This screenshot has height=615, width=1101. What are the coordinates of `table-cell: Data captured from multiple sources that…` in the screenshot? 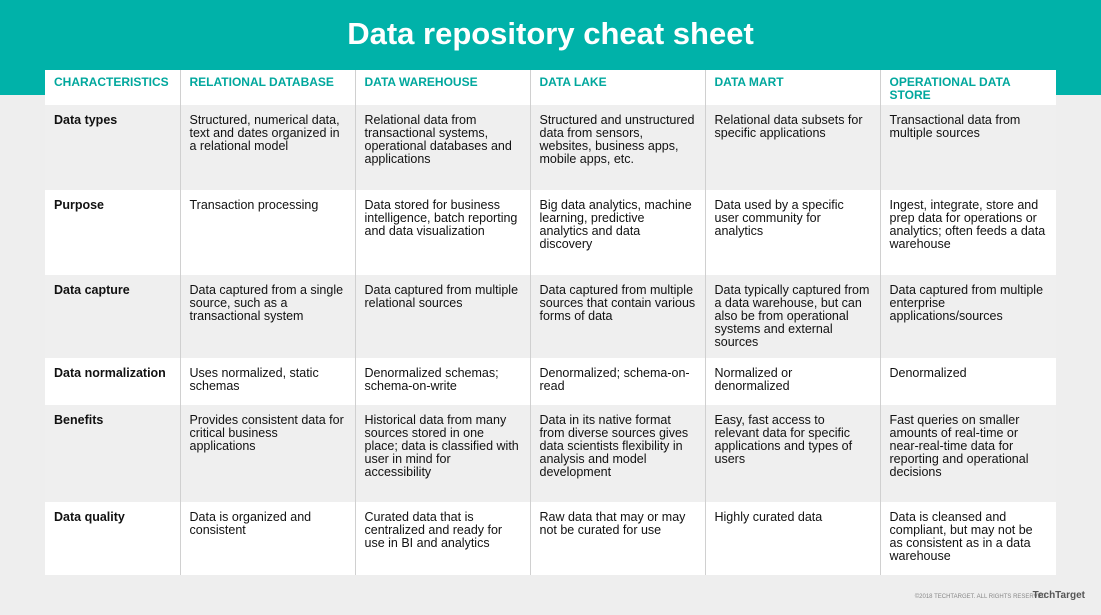 It's located at (617, 316).